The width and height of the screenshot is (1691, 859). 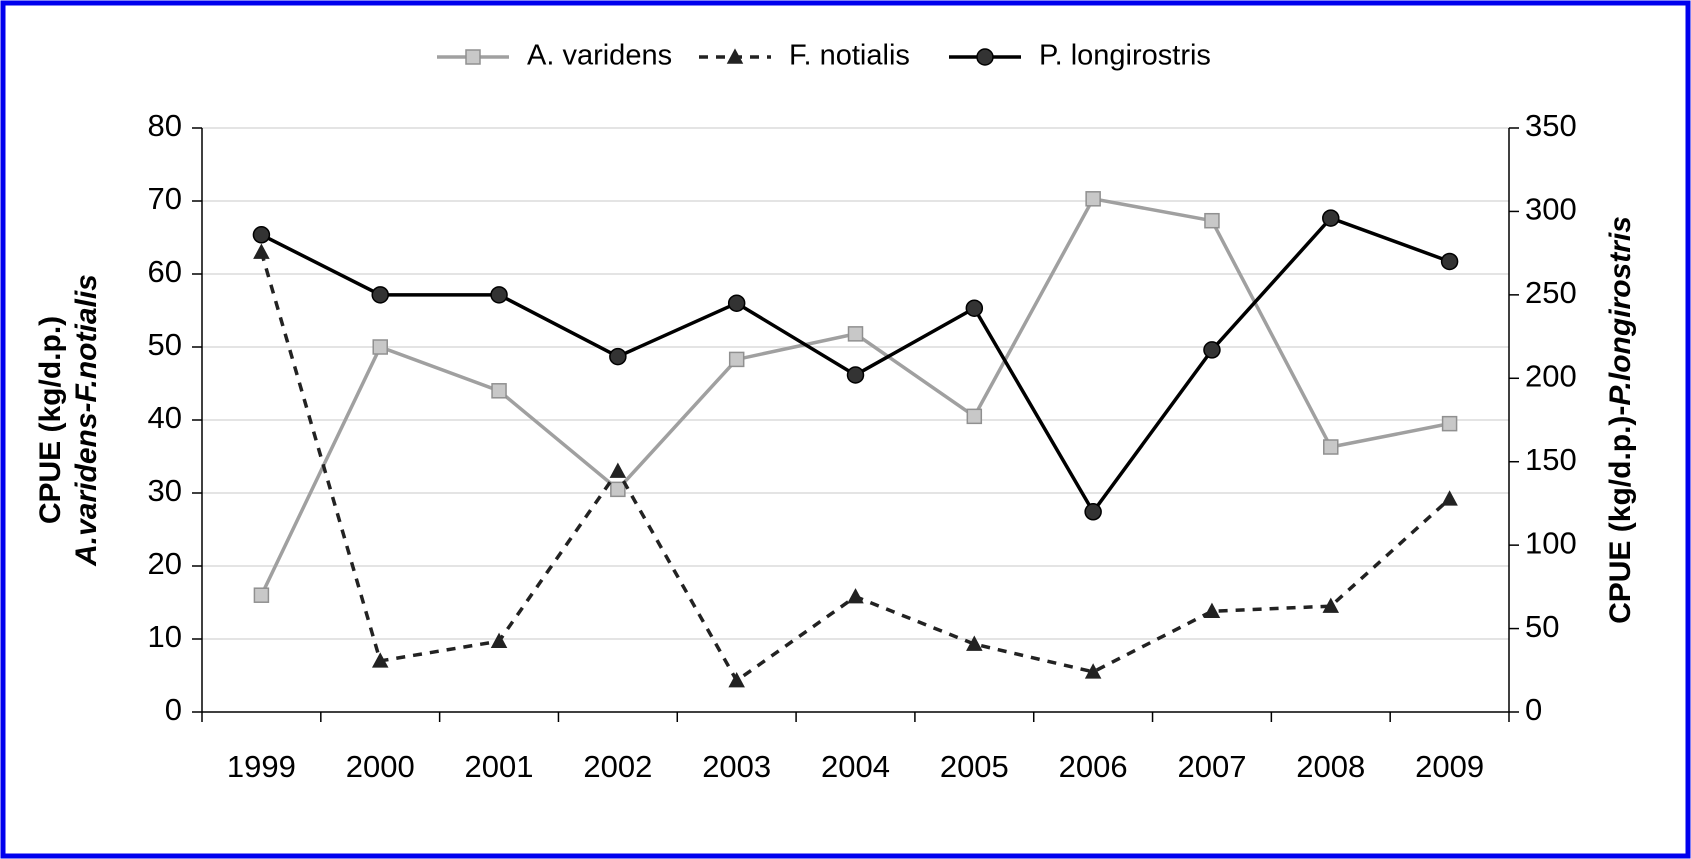 I want to click on y2-tick-label: 250, so click(x=1551, y=292).